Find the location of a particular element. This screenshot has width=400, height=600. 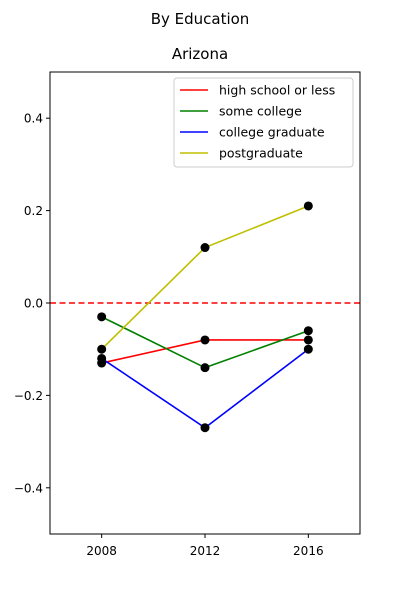

legend-label: college graduate is located at coordinates (272, 132).